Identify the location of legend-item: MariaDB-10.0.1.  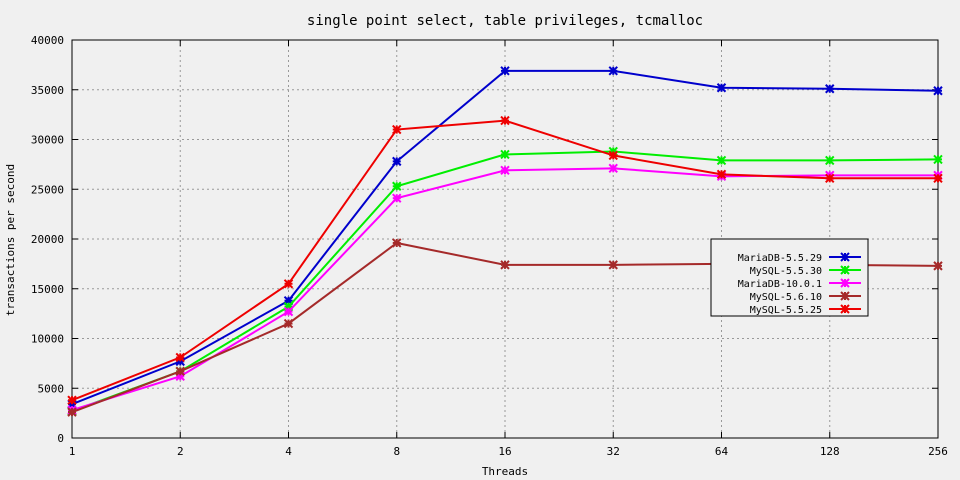
(799, 284).